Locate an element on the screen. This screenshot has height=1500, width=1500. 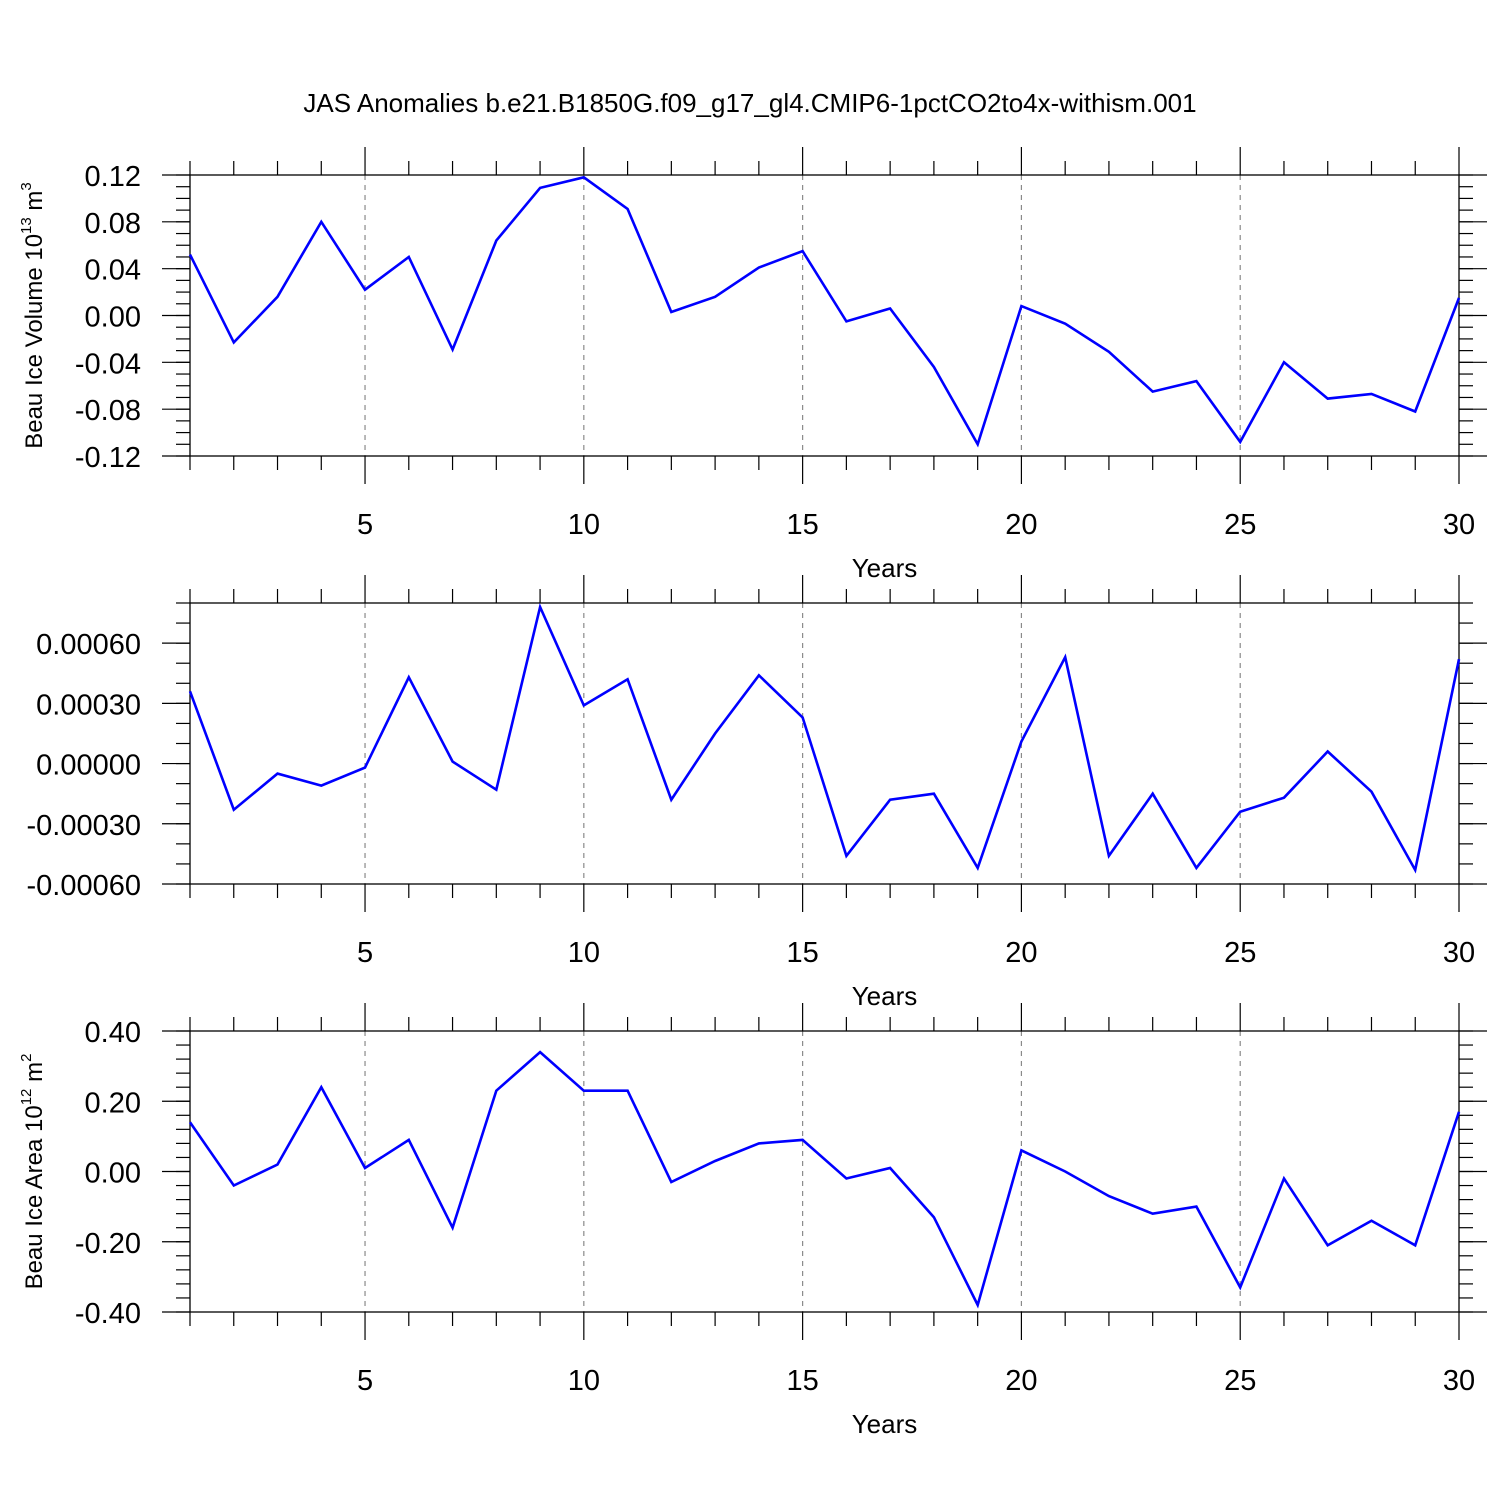
y-tick-label: -0.00060 is located at coordinates (84, 886).